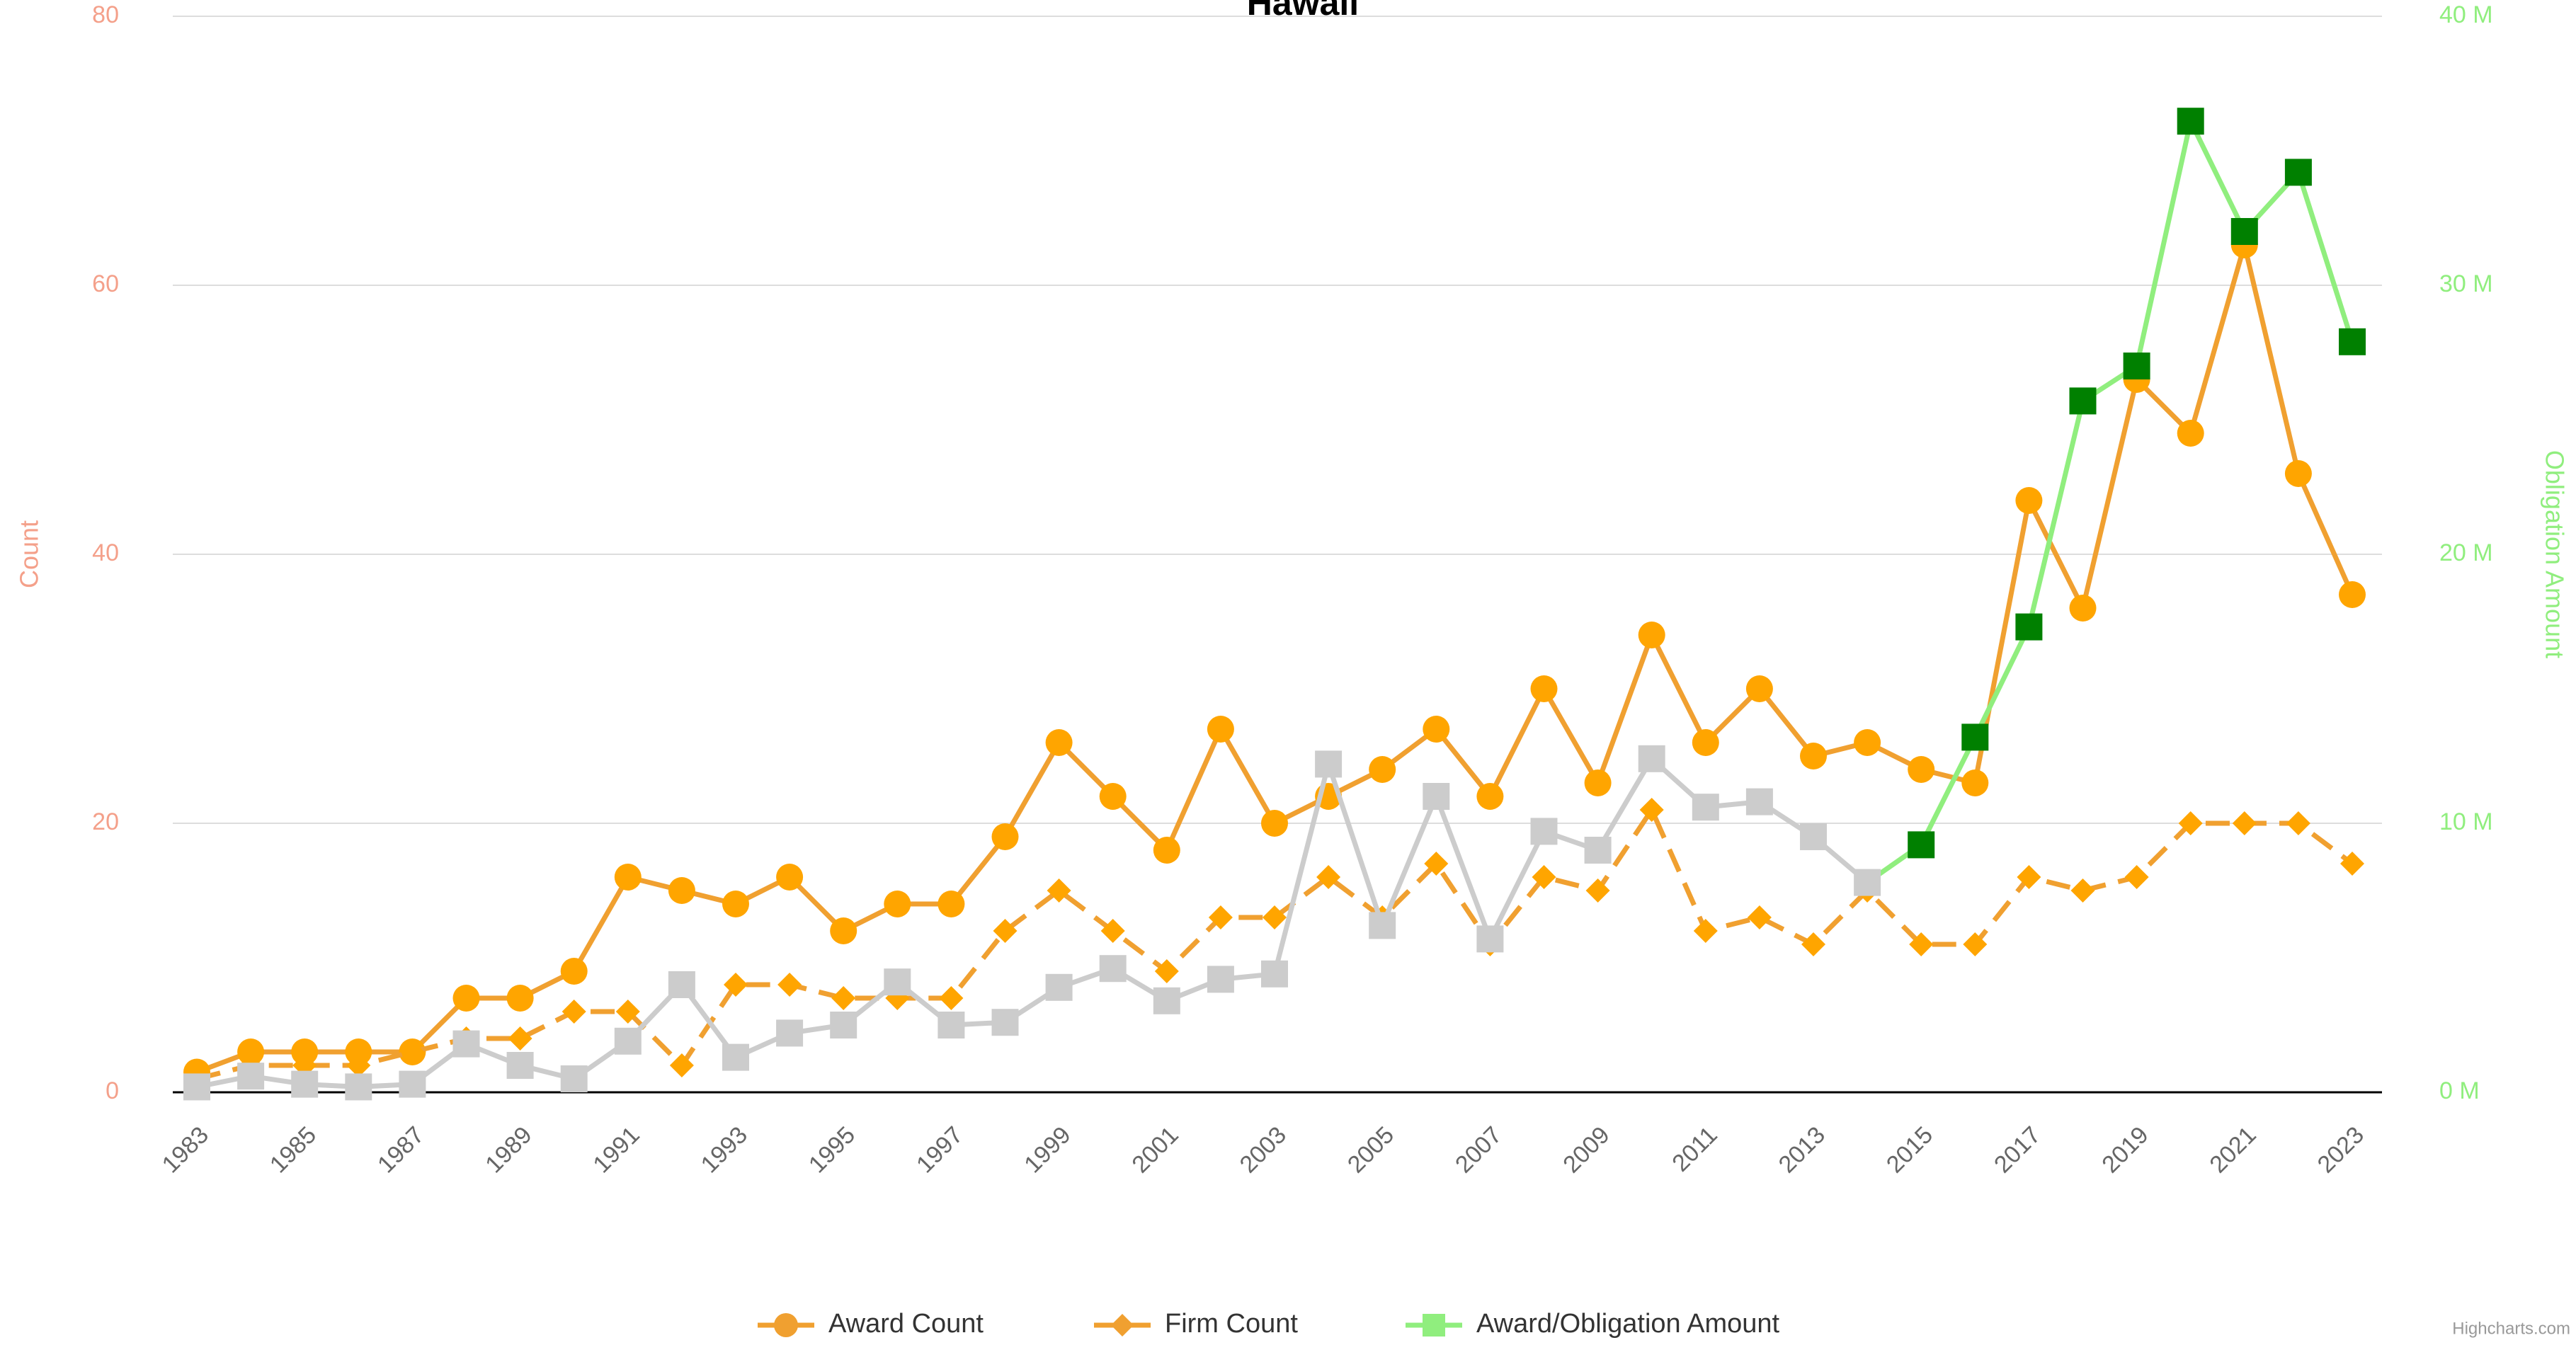 The image size is (2576, 1345). What do you see at coordinates (2459, 1090) in the screenshot?
I see `y2-tick-label: 0 M` at bounding box center [2459, 1090].